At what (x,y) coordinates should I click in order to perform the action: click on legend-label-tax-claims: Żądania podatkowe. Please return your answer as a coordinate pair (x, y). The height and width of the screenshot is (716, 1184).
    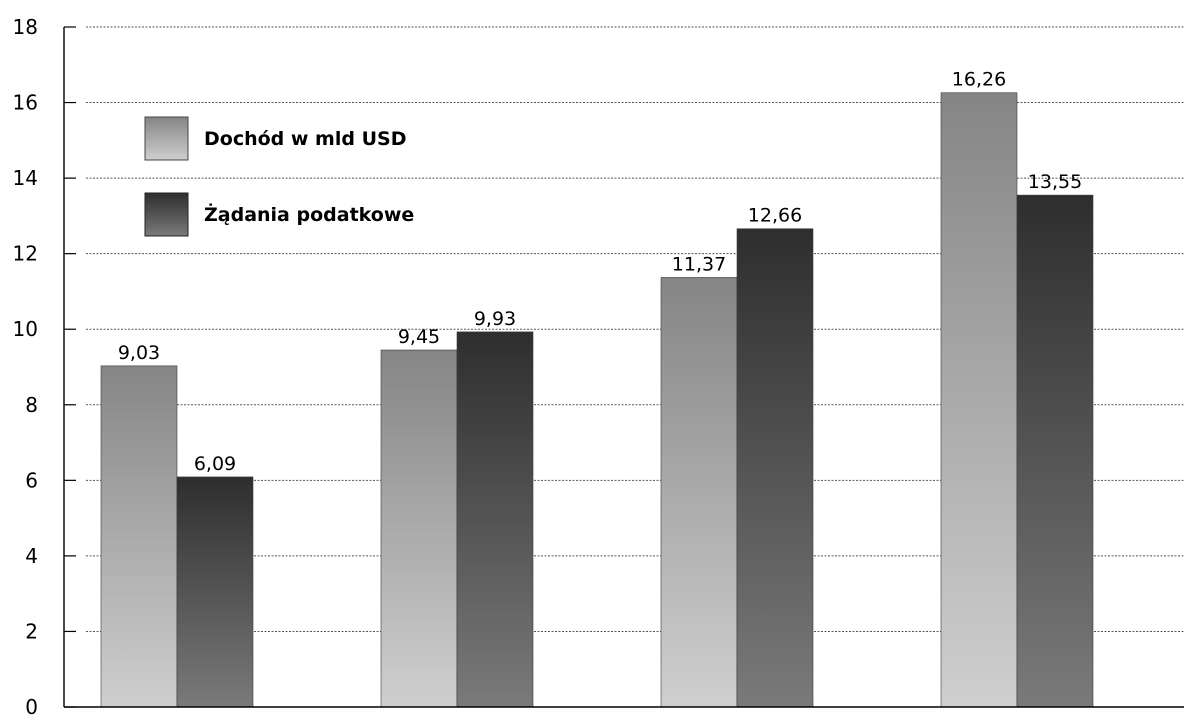
    Looking at the image, I should click on (309, 214).